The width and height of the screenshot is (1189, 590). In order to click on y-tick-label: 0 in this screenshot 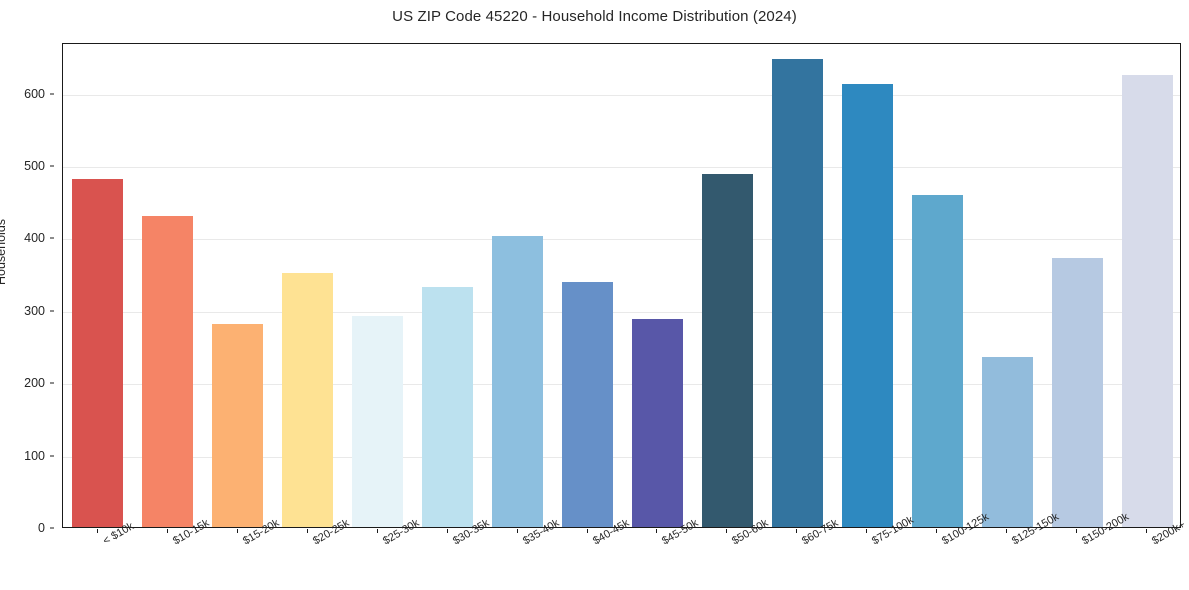, I will do `click(41, 528)`.